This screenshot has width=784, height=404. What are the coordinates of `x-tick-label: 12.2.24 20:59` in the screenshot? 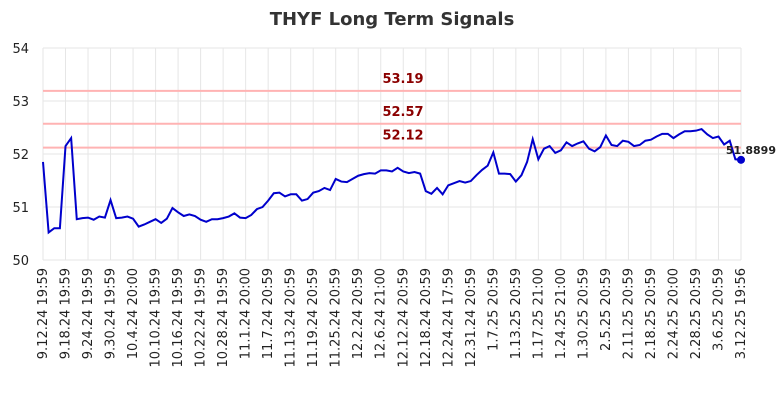 It's located at (358, 313).